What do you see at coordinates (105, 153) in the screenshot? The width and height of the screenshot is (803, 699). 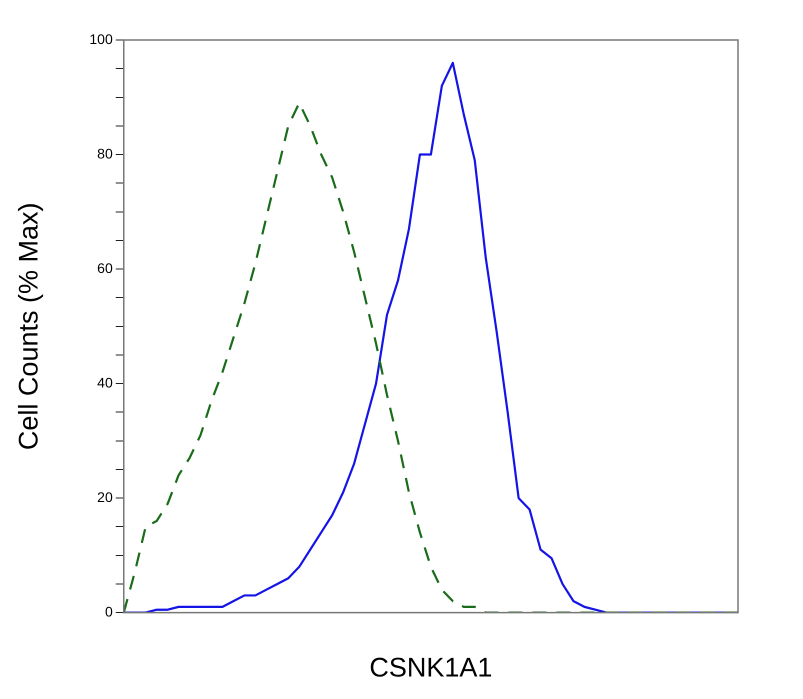 I see `y-tick-label: 80` at bounding box center [105, 153].